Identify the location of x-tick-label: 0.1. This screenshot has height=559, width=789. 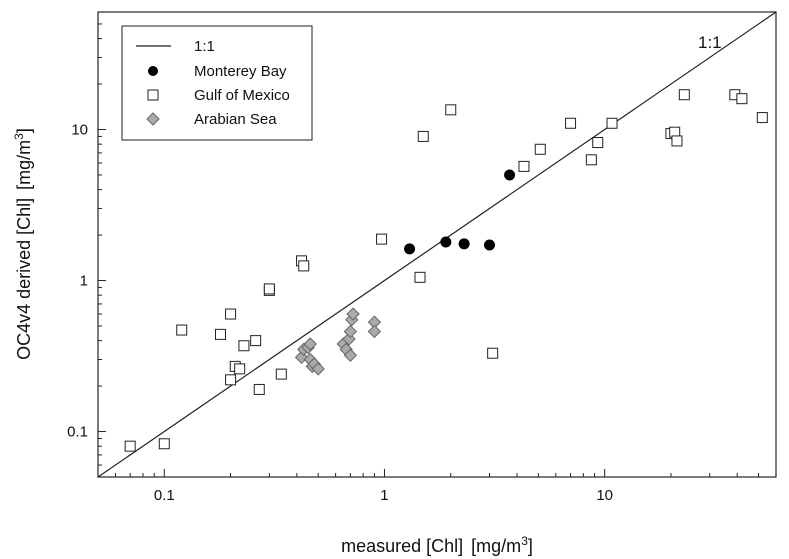
(164, 495).